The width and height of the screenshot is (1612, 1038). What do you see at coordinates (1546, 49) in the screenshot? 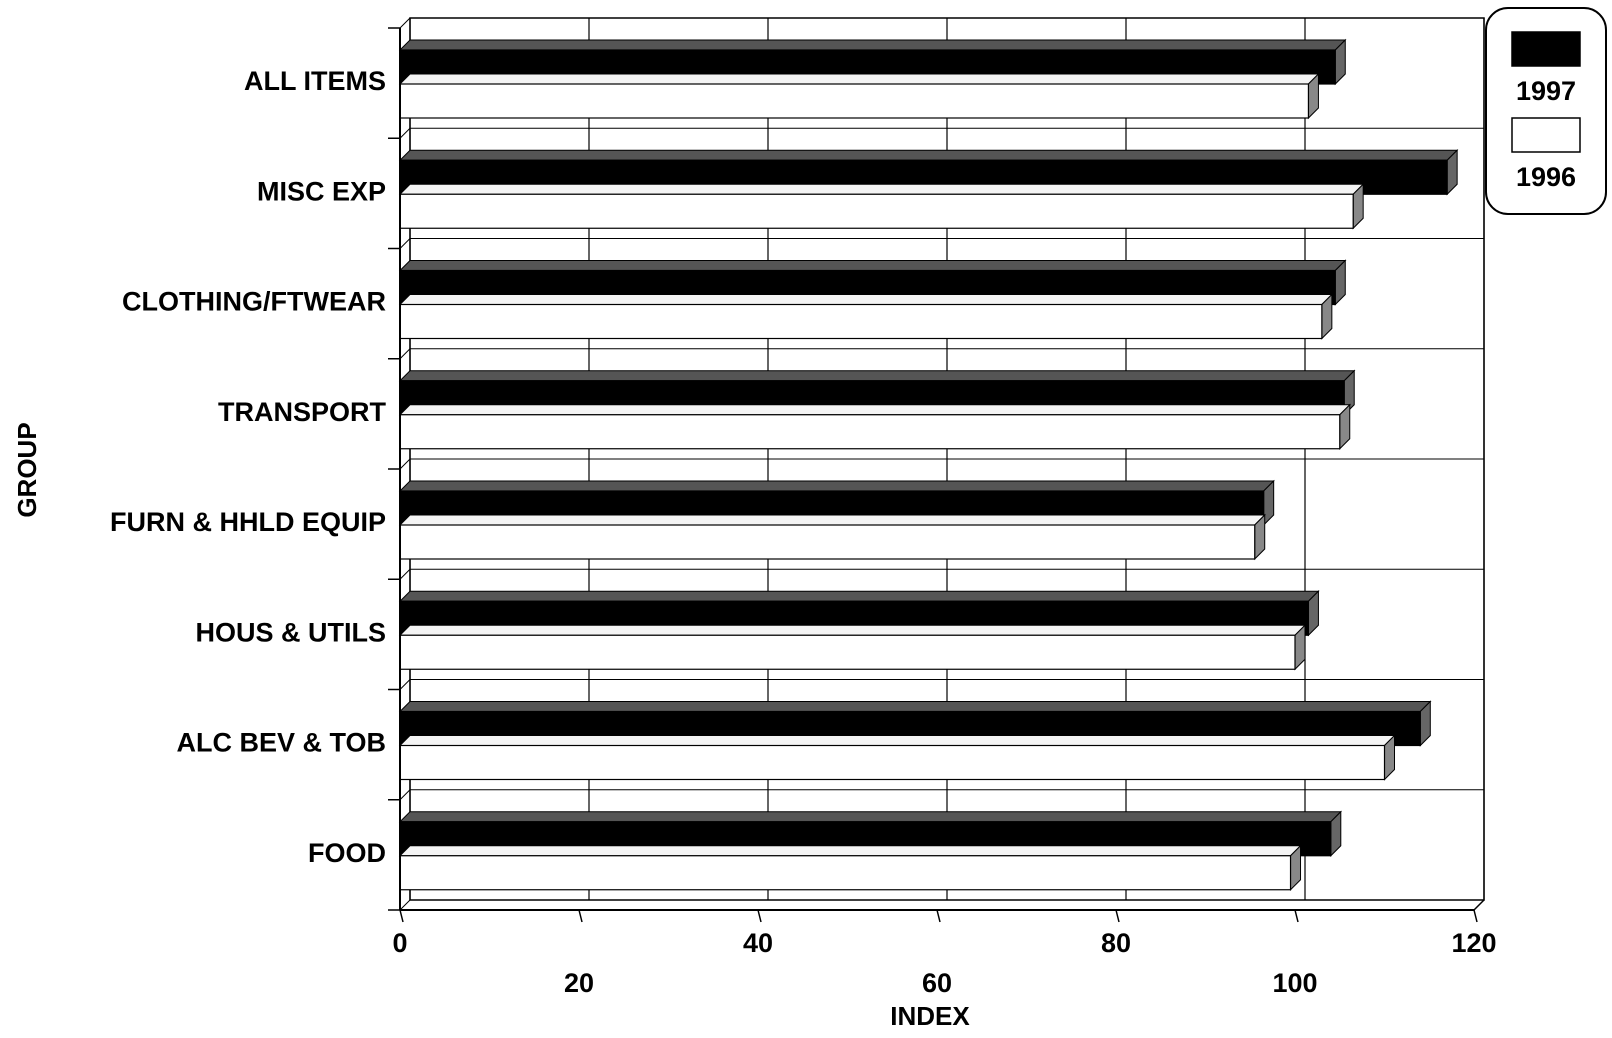
I see `legend-swatch-1997` at bounding box center [1546, 49].